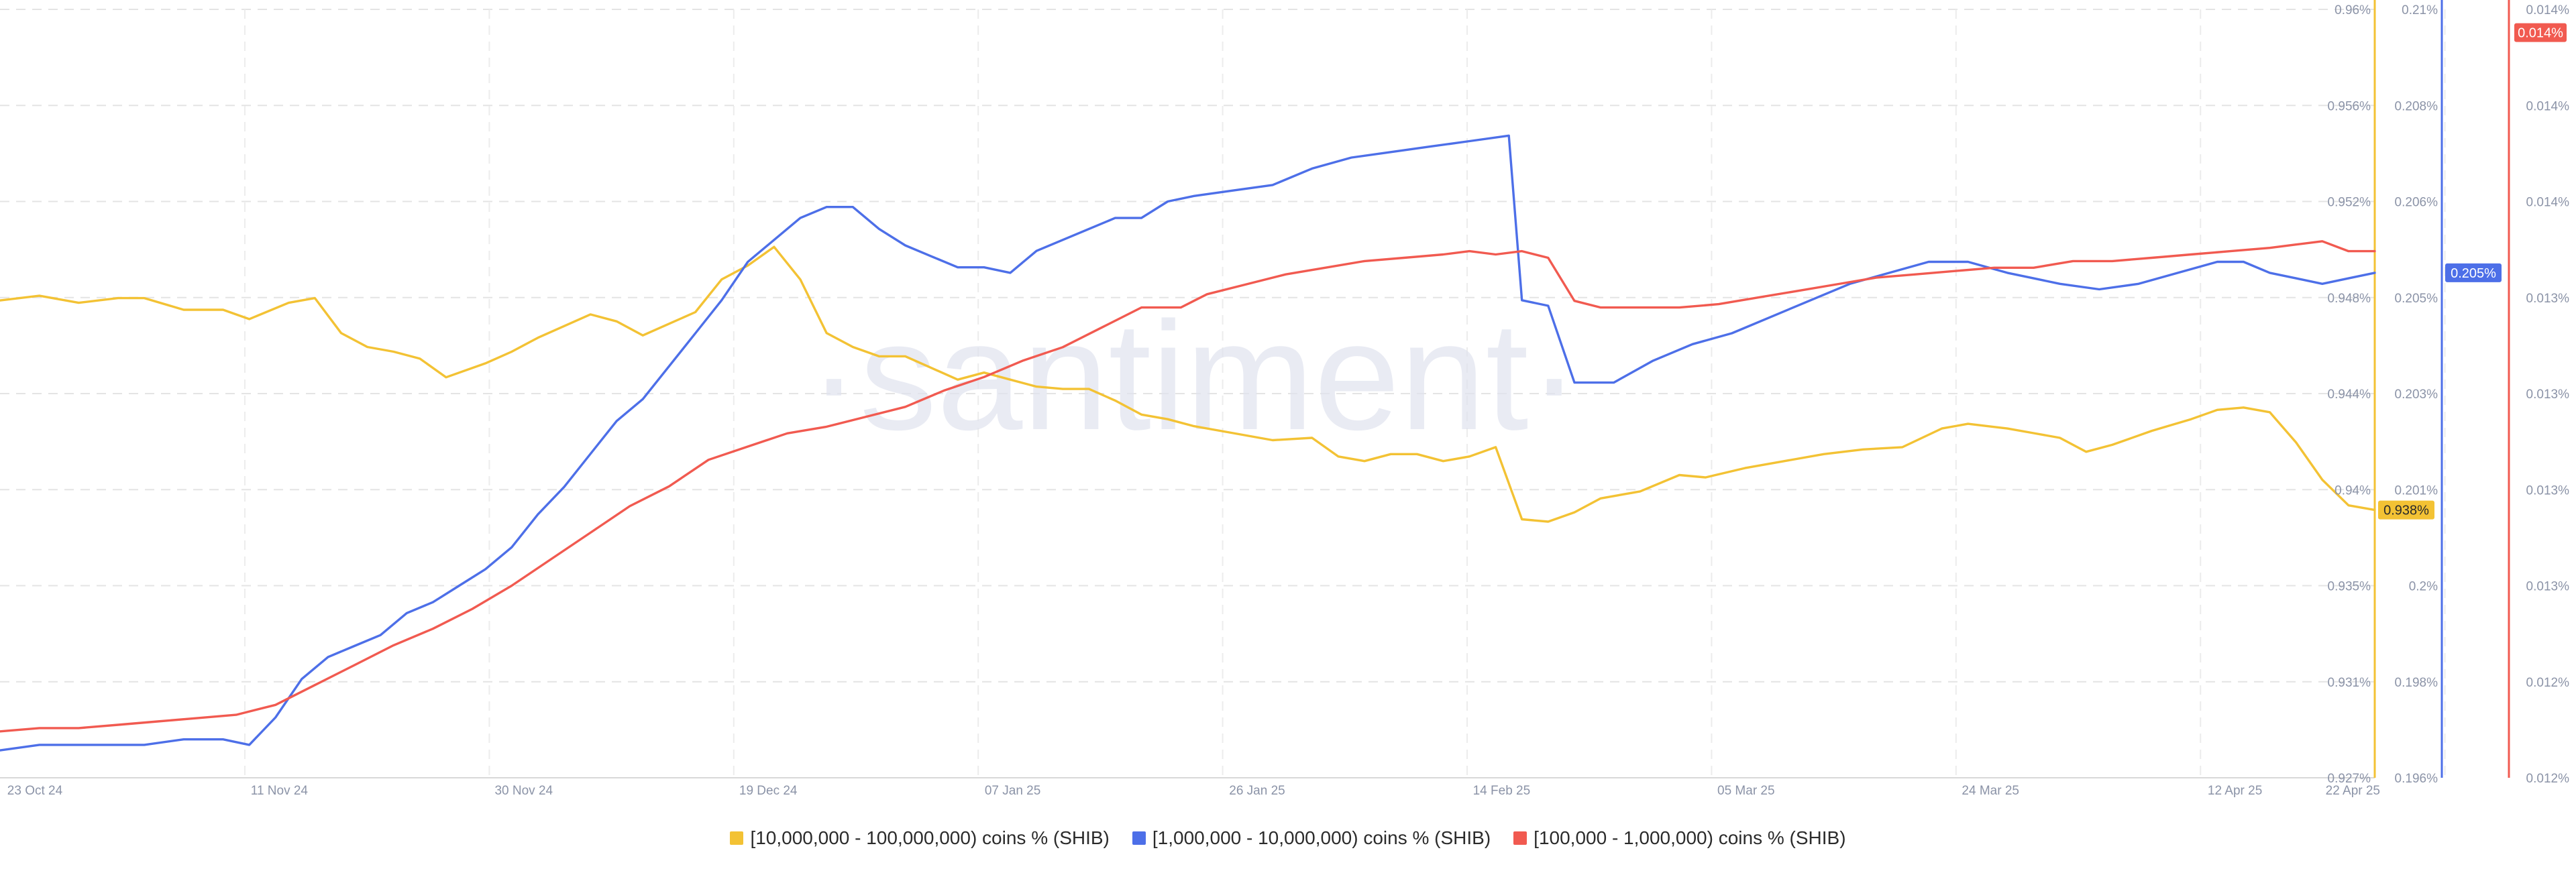 This screenshot has width=2576, height=875. Describe the element at coordinates (1746, 791) in the screenshot. I see `x-tick-label: 05 Mar 25` at that location.